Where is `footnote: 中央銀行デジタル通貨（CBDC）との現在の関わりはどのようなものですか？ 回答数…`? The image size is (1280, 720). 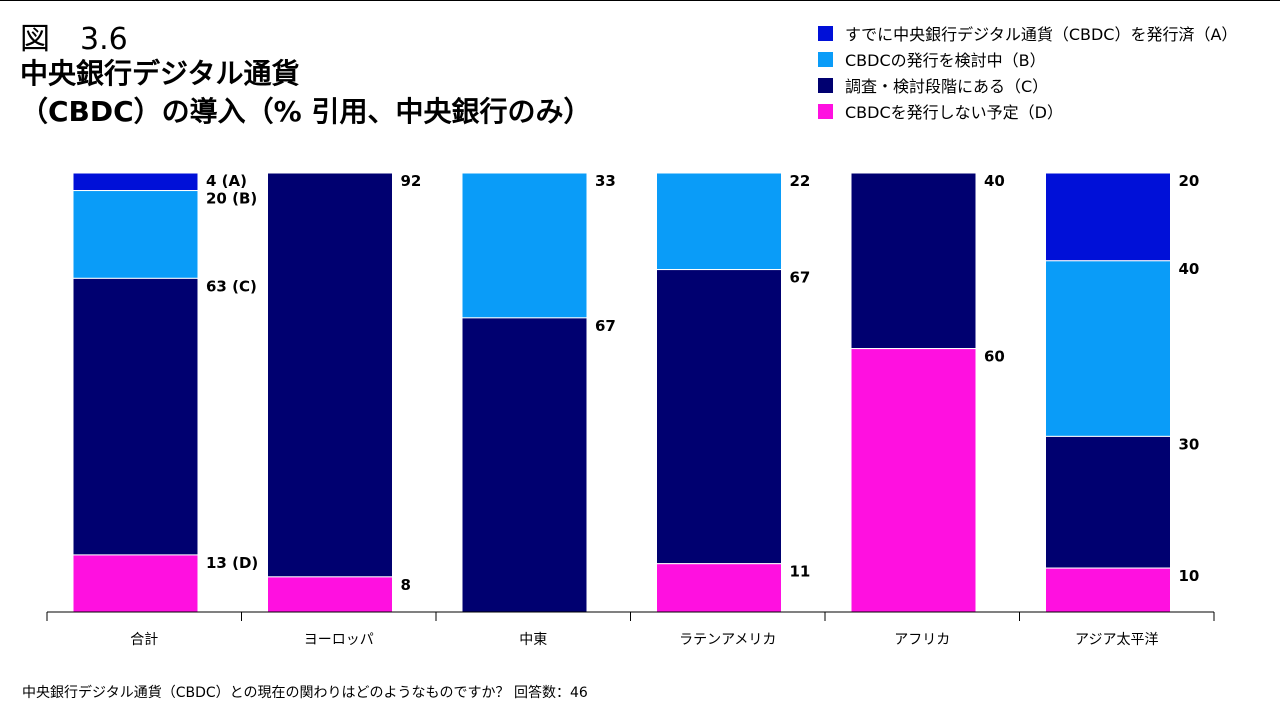 footnote: 中央銀行デジタル通貨（CBDC）との現在の関わりはどのようなものですか？ 回答数… is located at coordinates (305, 693).